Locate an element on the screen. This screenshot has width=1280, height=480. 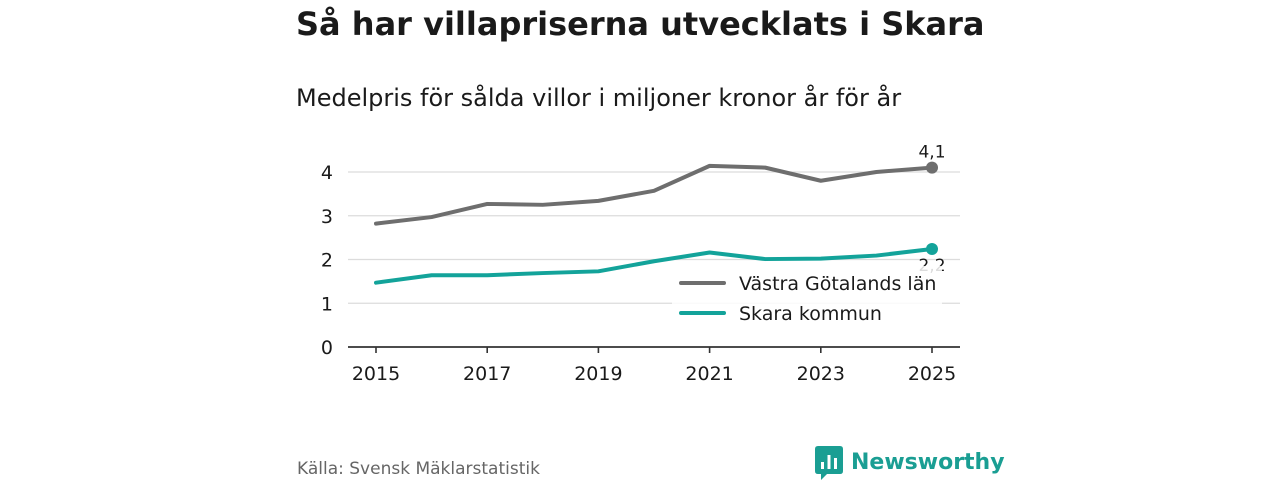
x-tick-label: 2019 is located at coordinates (598, 374).